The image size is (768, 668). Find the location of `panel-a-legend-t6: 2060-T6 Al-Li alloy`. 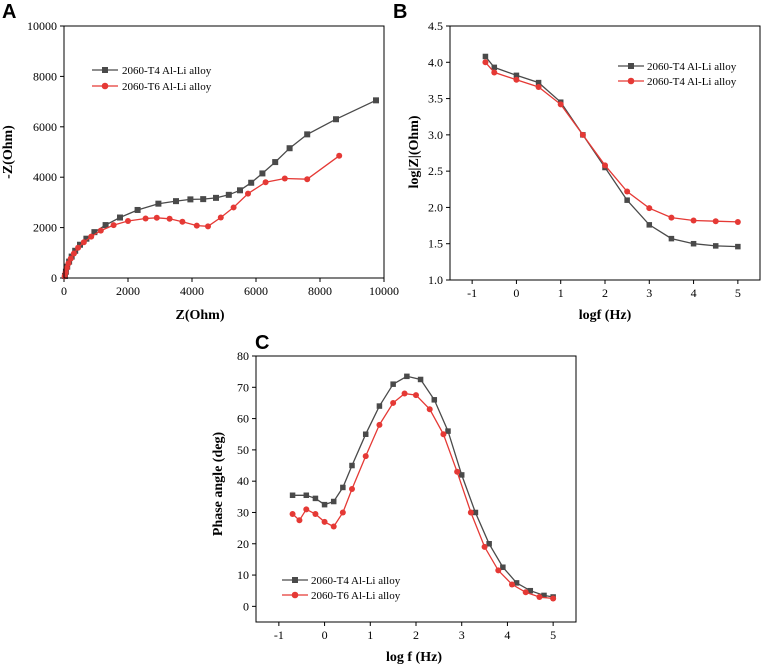

panel-a-legend-t6: 2060-T6 Al-Li alloy is located at coordinates (167, 87).